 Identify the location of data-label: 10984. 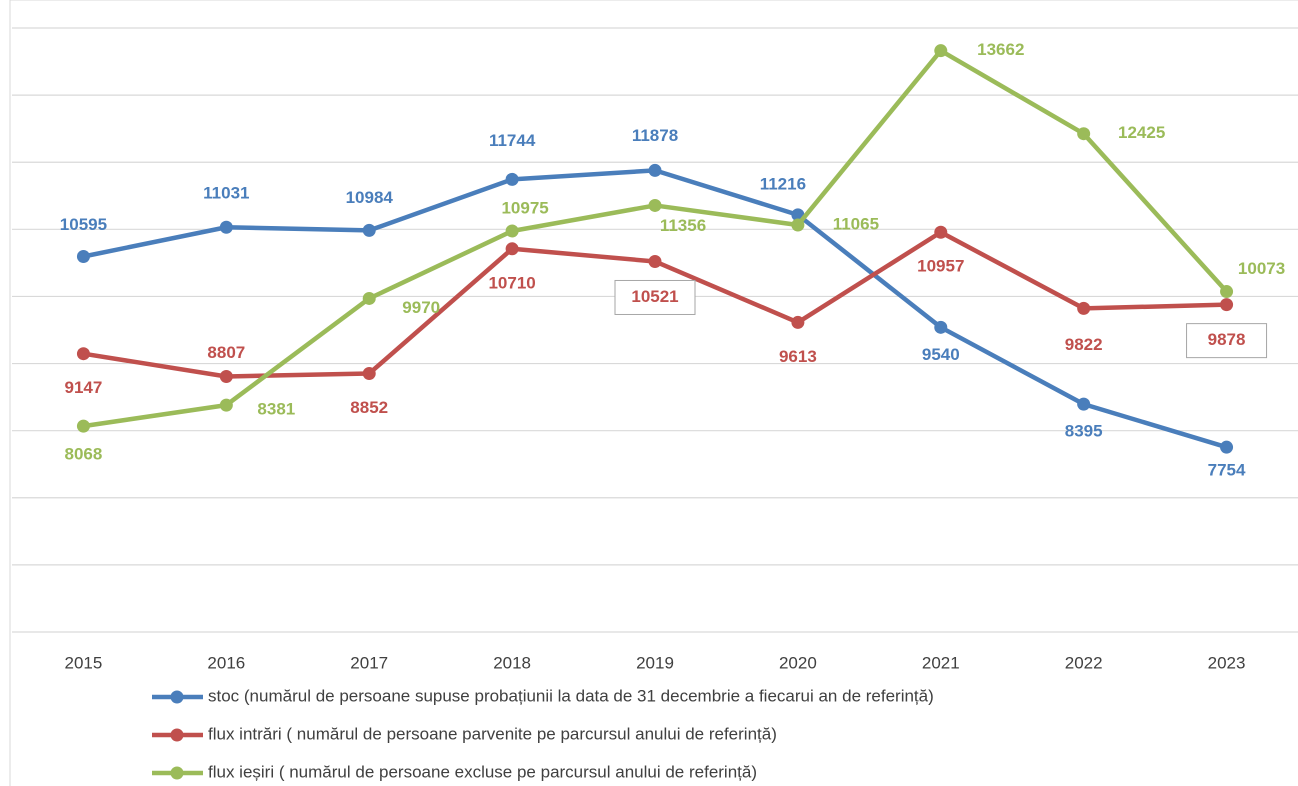
(370, 197).